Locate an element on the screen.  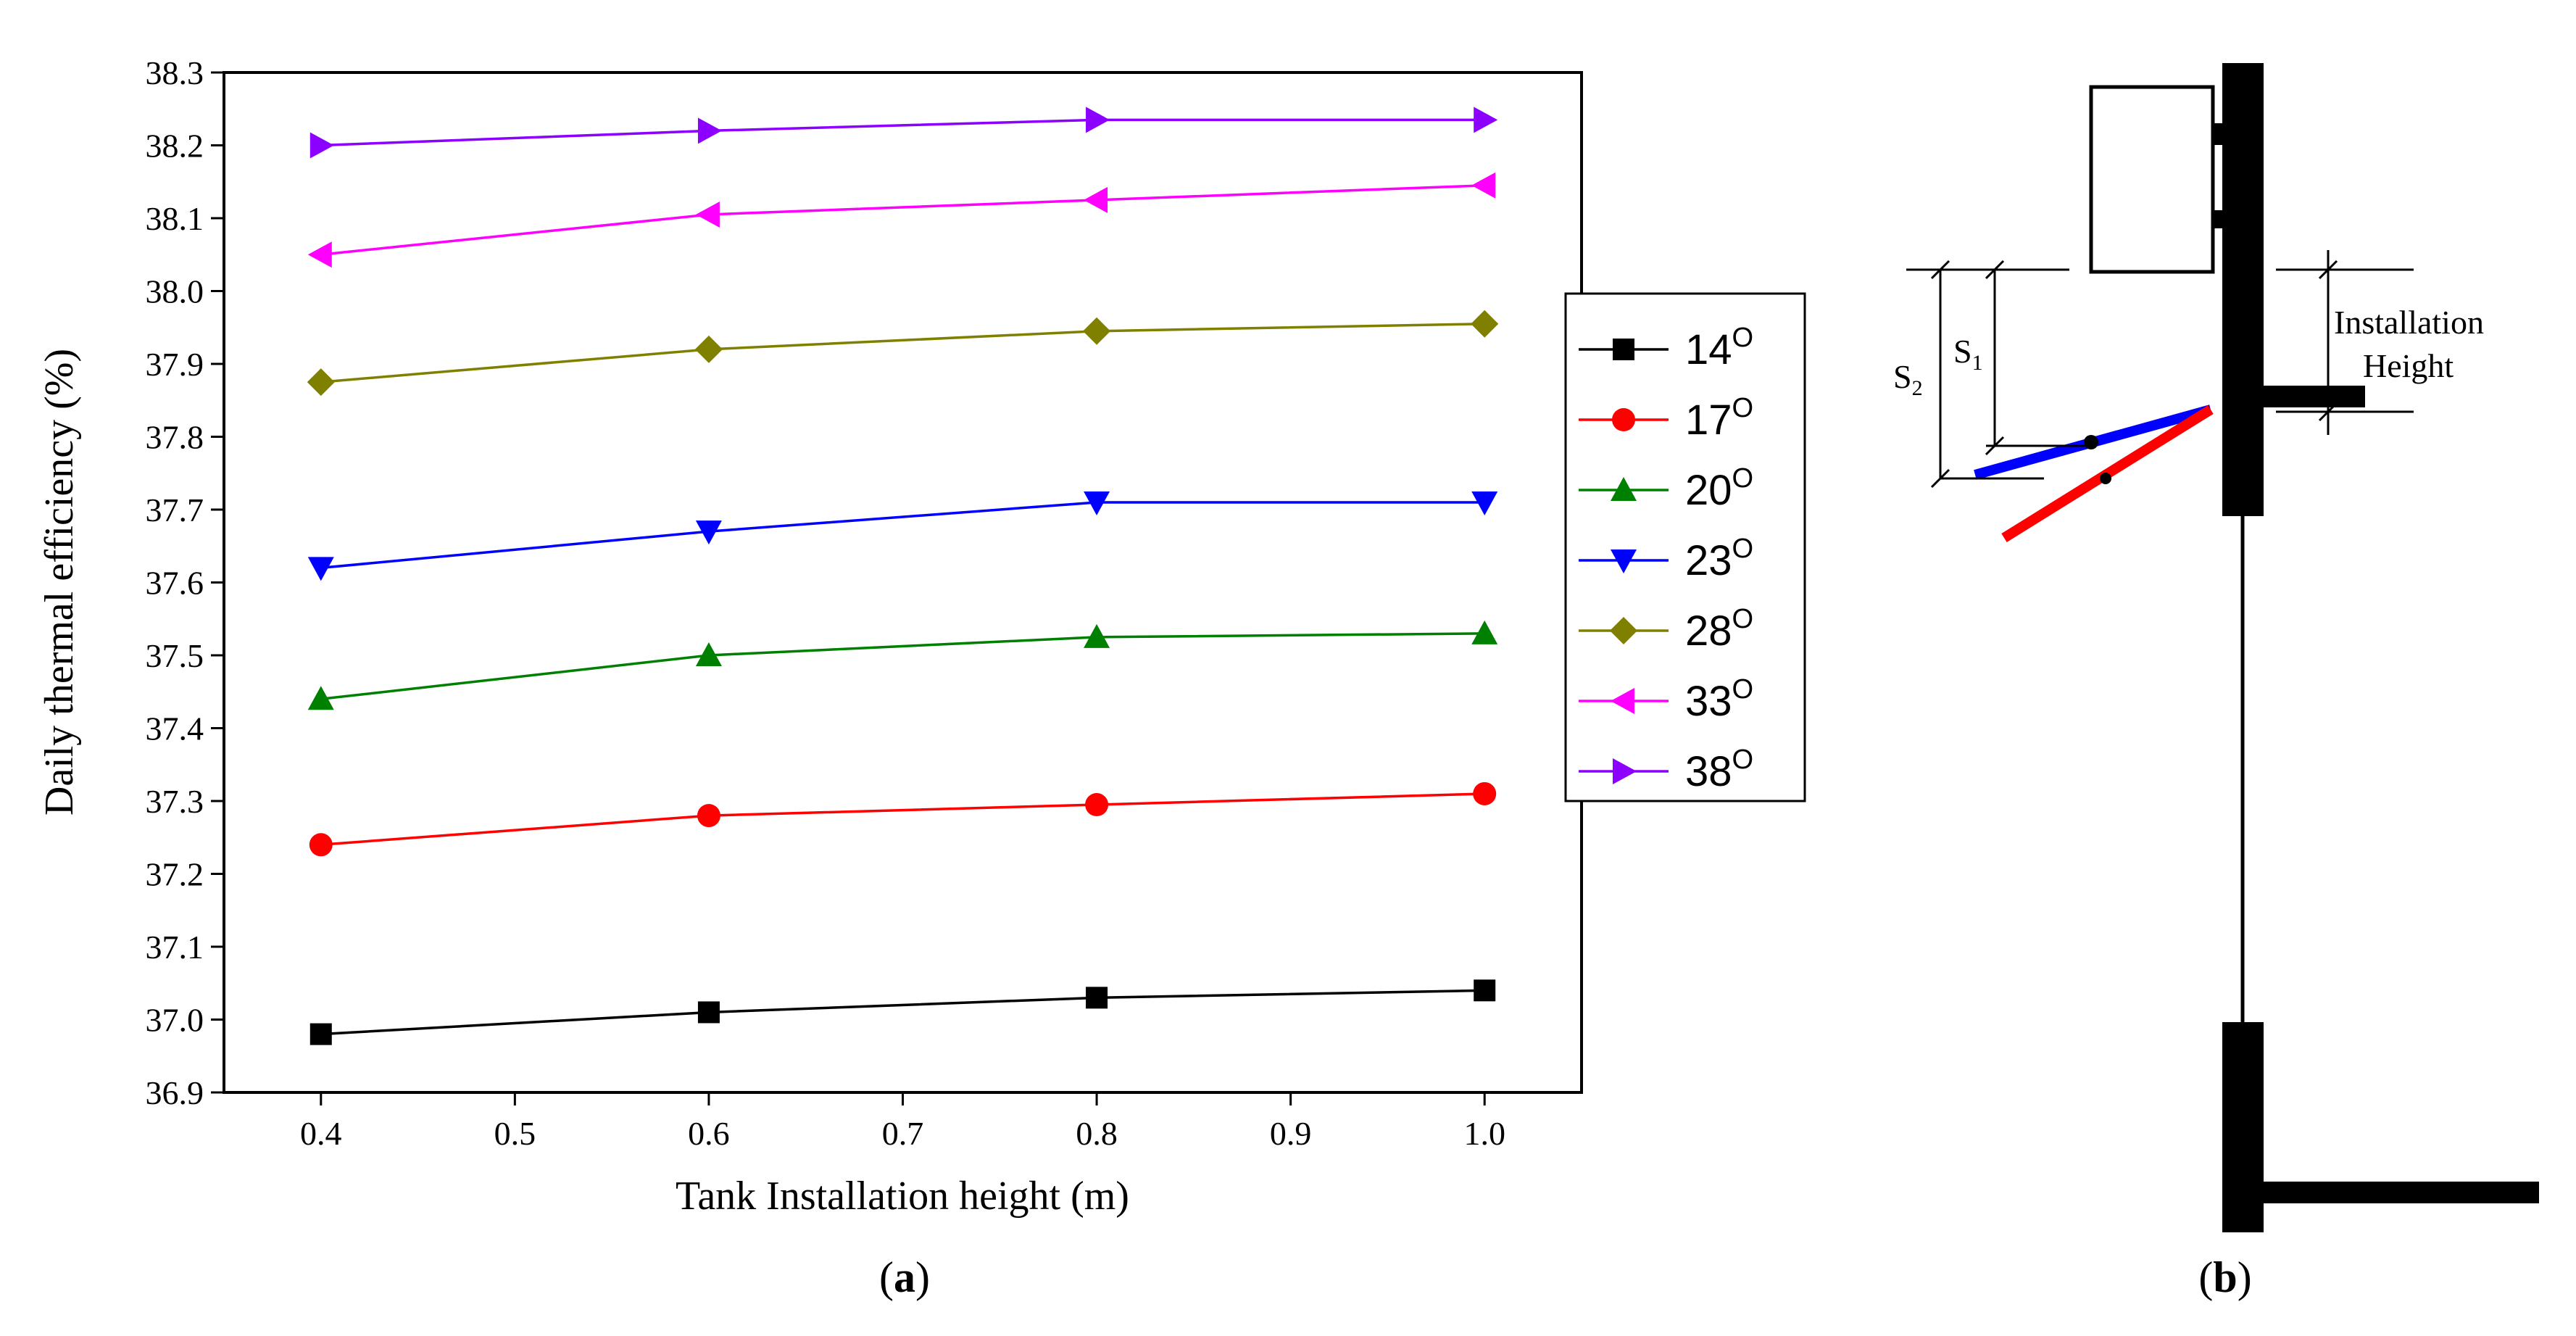
x-tick-label: 0.7 is located at coordinates (903, 1133).